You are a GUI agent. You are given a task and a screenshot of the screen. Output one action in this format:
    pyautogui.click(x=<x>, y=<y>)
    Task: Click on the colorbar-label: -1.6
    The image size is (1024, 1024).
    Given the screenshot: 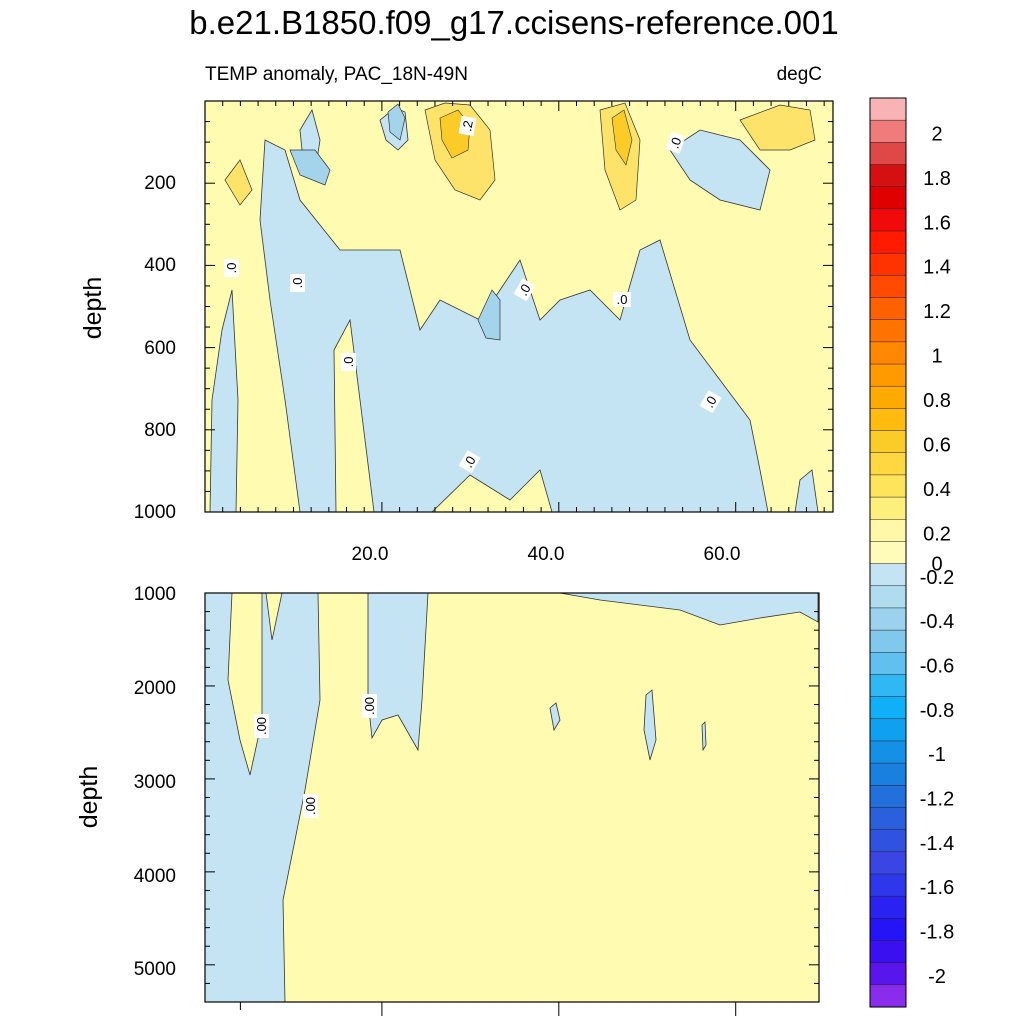 What is the action you would take?
    pyautogui.click(x=937, y=888)
    